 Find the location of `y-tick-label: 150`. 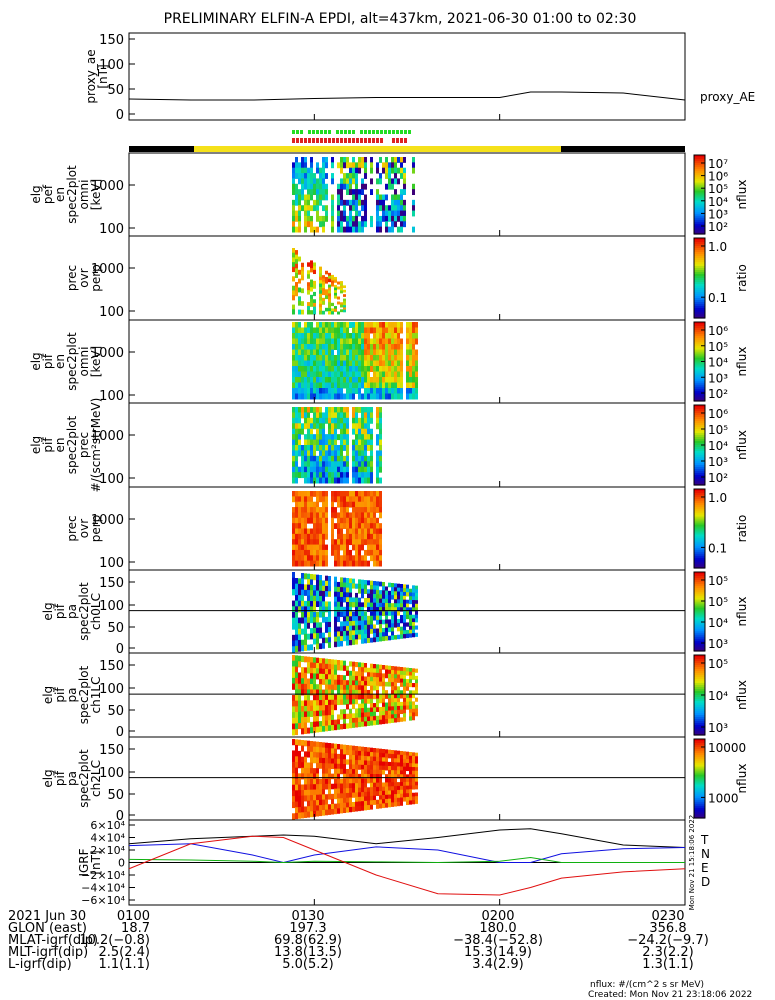

y-tick-label: 150 is located at coordinates (111, 583).